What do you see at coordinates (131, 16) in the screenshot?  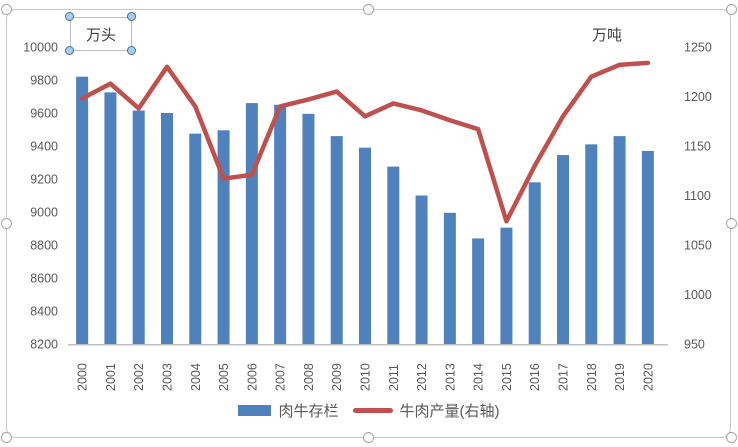 I see `textbox-handle-top-right-icon` at bounding box center [131, 16].